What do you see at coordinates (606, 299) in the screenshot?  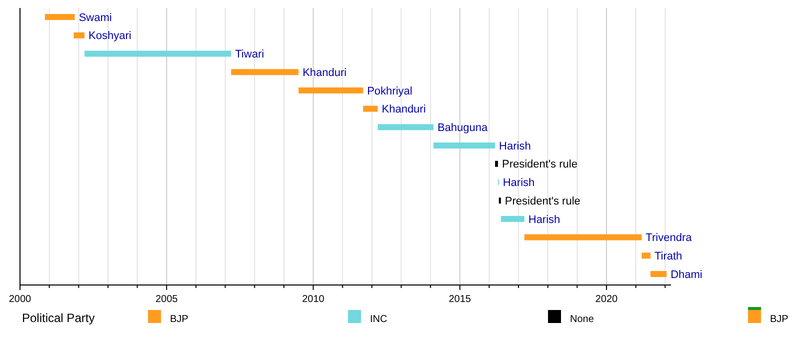 I see `x-tick-label: 2020` at bounding box center [606, 299].